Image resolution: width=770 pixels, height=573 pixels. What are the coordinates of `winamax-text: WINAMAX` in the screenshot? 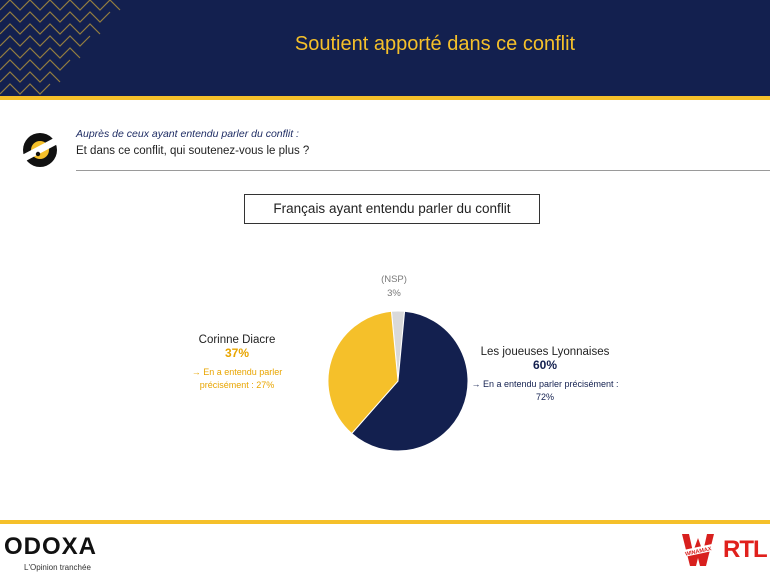 It's located at (699, 552).